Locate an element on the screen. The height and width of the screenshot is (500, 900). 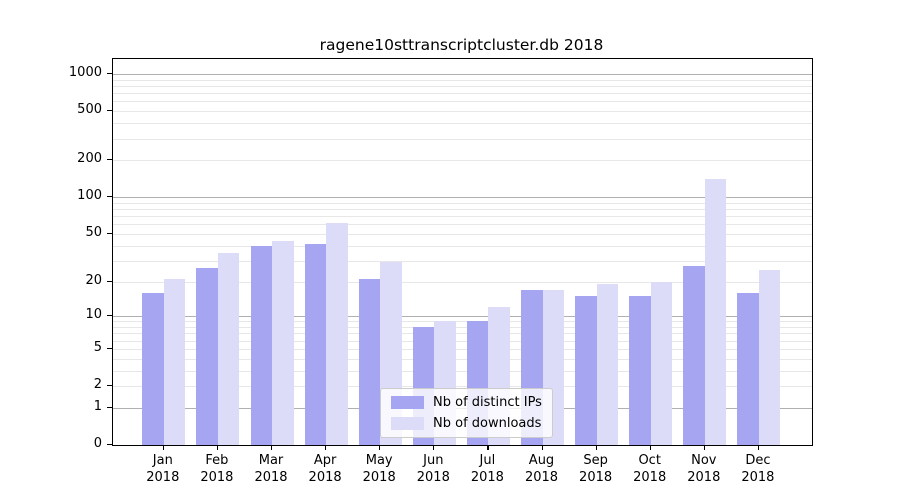
bar-may-distinct-ips is located at coordinates (369, 362).